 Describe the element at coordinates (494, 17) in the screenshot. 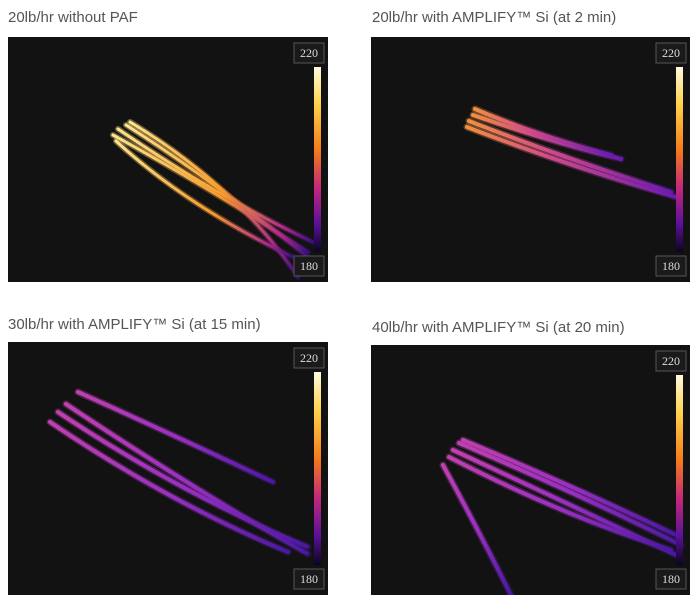

I see `panel-caption: 20lb/hr with AMPLIFY™ Si (at 2 min)` at that location.